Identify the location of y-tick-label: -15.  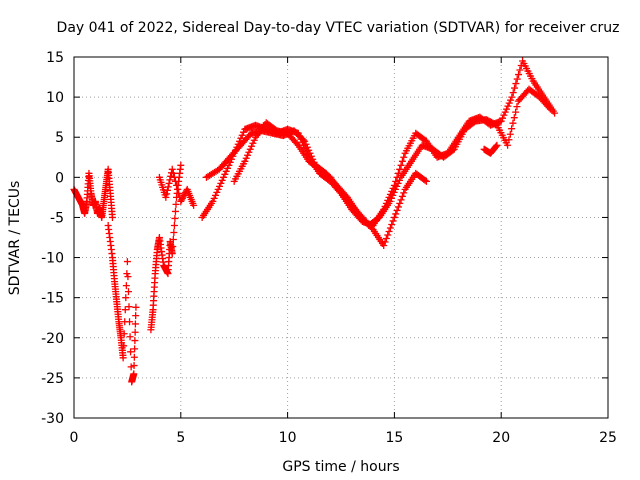
(52, 299).